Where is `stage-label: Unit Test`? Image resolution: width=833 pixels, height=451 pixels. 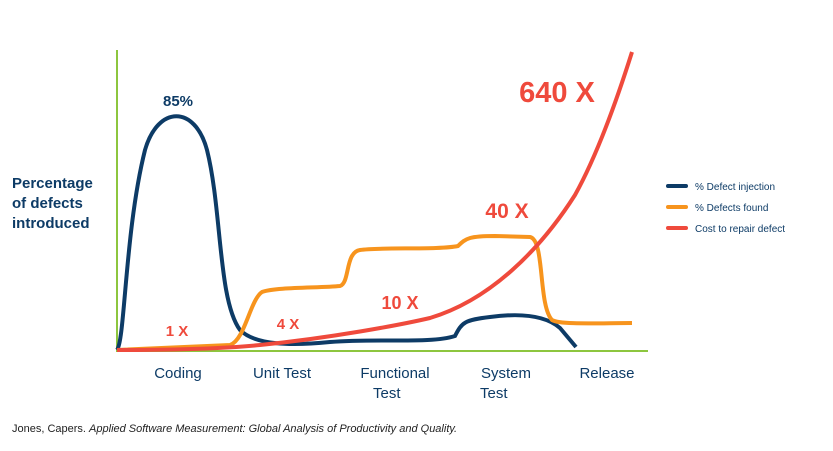
stage-label: Unit Test is located at coordinates (282, 373).